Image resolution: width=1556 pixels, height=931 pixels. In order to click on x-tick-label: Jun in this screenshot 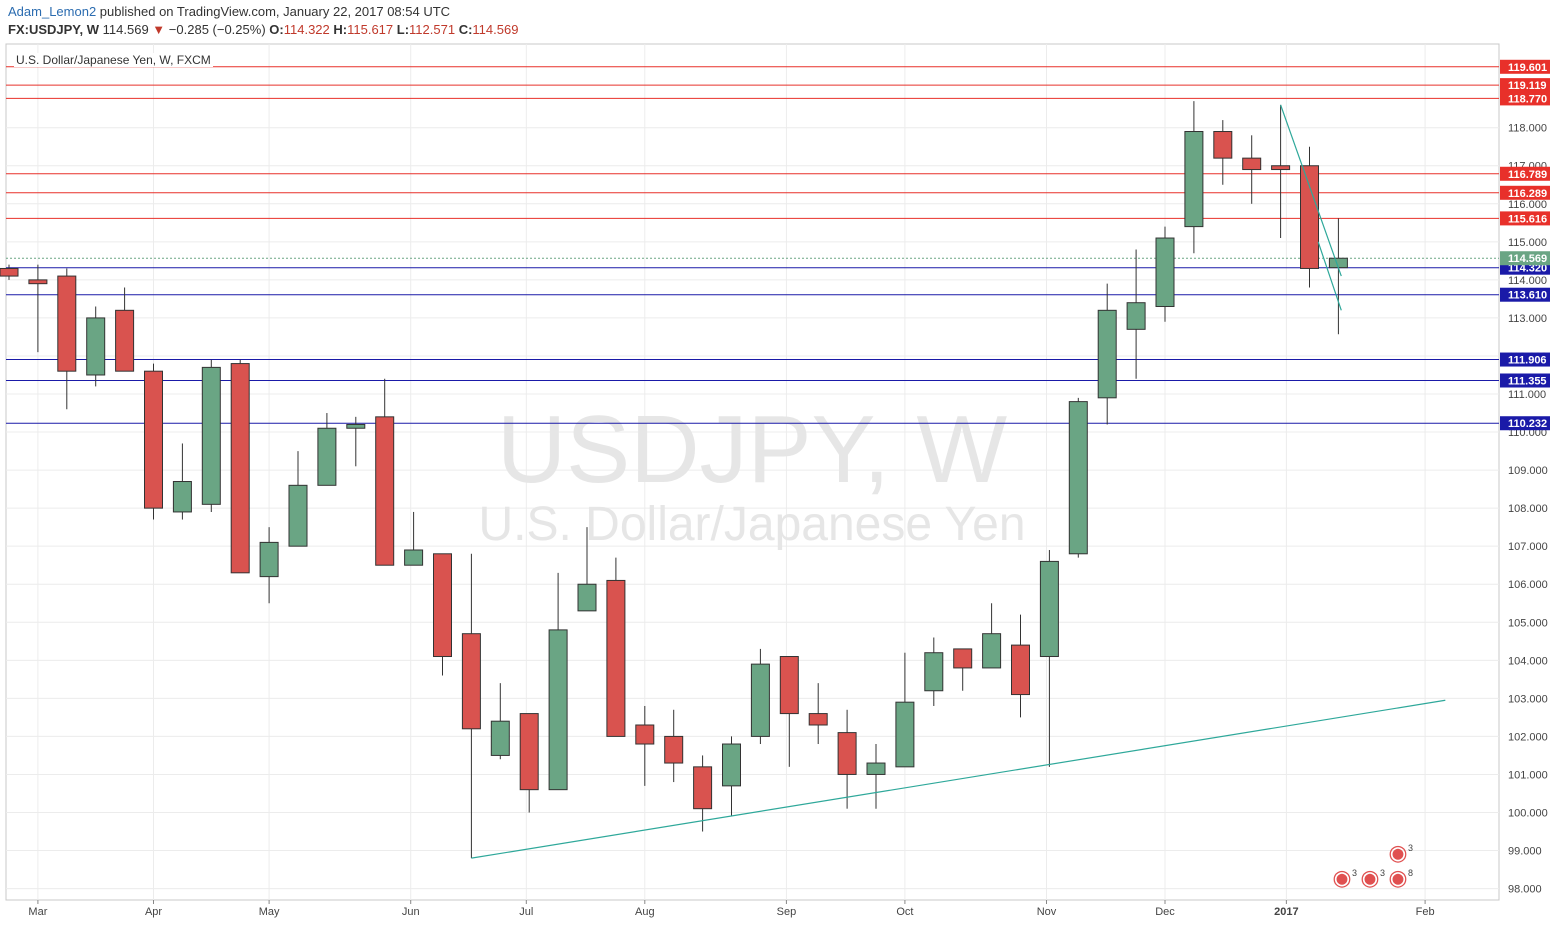, I will do `click(411, 912)`.